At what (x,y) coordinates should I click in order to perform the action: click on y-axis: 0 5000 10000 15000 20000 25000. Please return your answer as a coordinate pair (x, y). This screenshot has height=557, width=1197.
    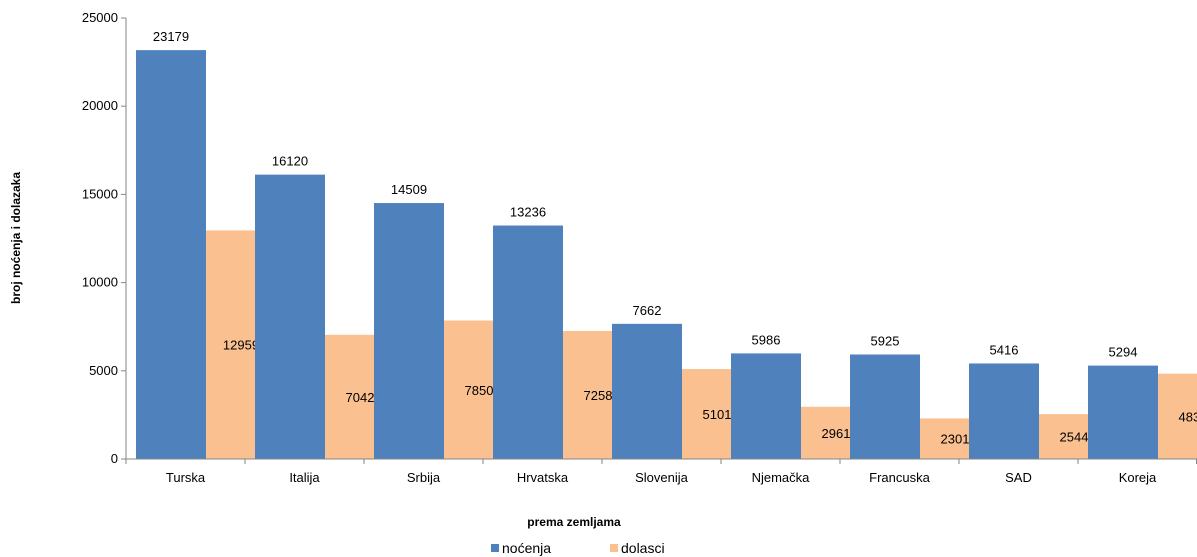
    Looking at the image, I should click on (104, 238).